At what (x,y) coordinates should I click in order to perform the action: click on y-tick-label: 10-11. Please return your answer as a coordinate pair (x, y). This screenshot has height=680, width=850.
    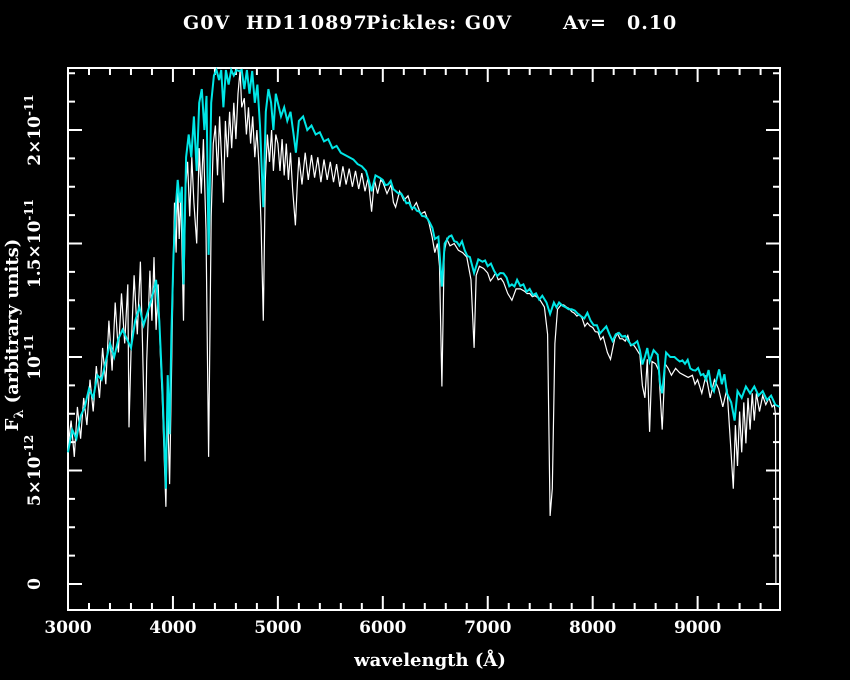
    Looking at the image, I should click on (33, 356).